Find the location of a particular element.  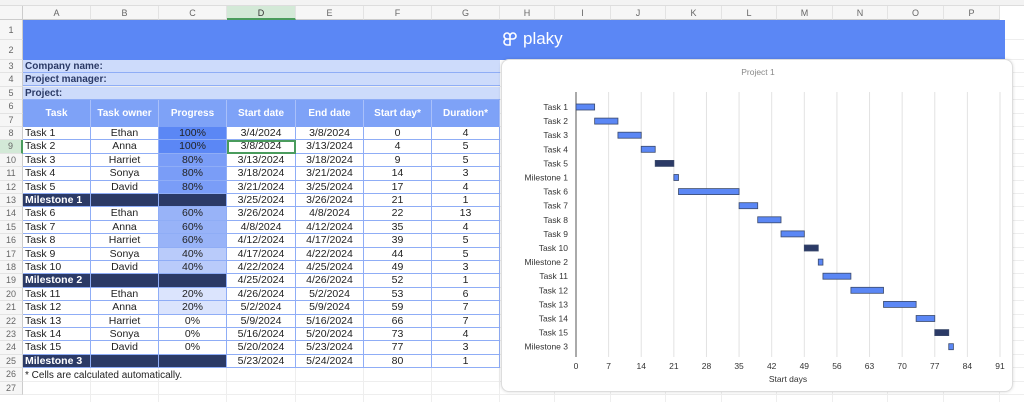

column-header: I is located at coordinates (583, 13).